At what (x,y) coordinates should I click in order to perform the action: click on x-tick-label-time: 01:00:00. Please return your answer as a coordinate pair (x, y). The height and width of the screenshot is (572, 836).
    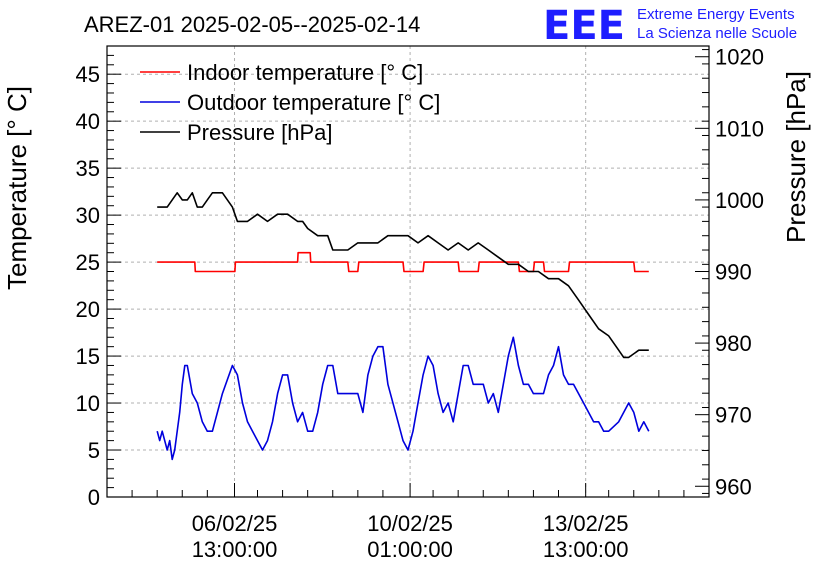
    Looking at the image, I should click on (410, 549).